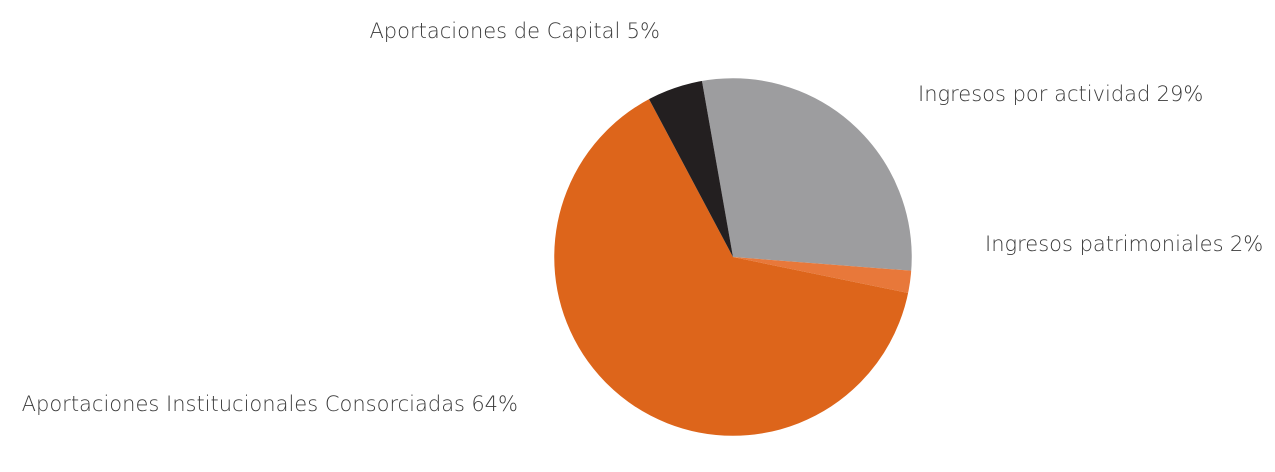 Image resolution: width=1275 pixels, height=472 pixels. Describe the element at coordinates (1246, 244) in the screenshot. I see `slice-value: 2%` at that location.